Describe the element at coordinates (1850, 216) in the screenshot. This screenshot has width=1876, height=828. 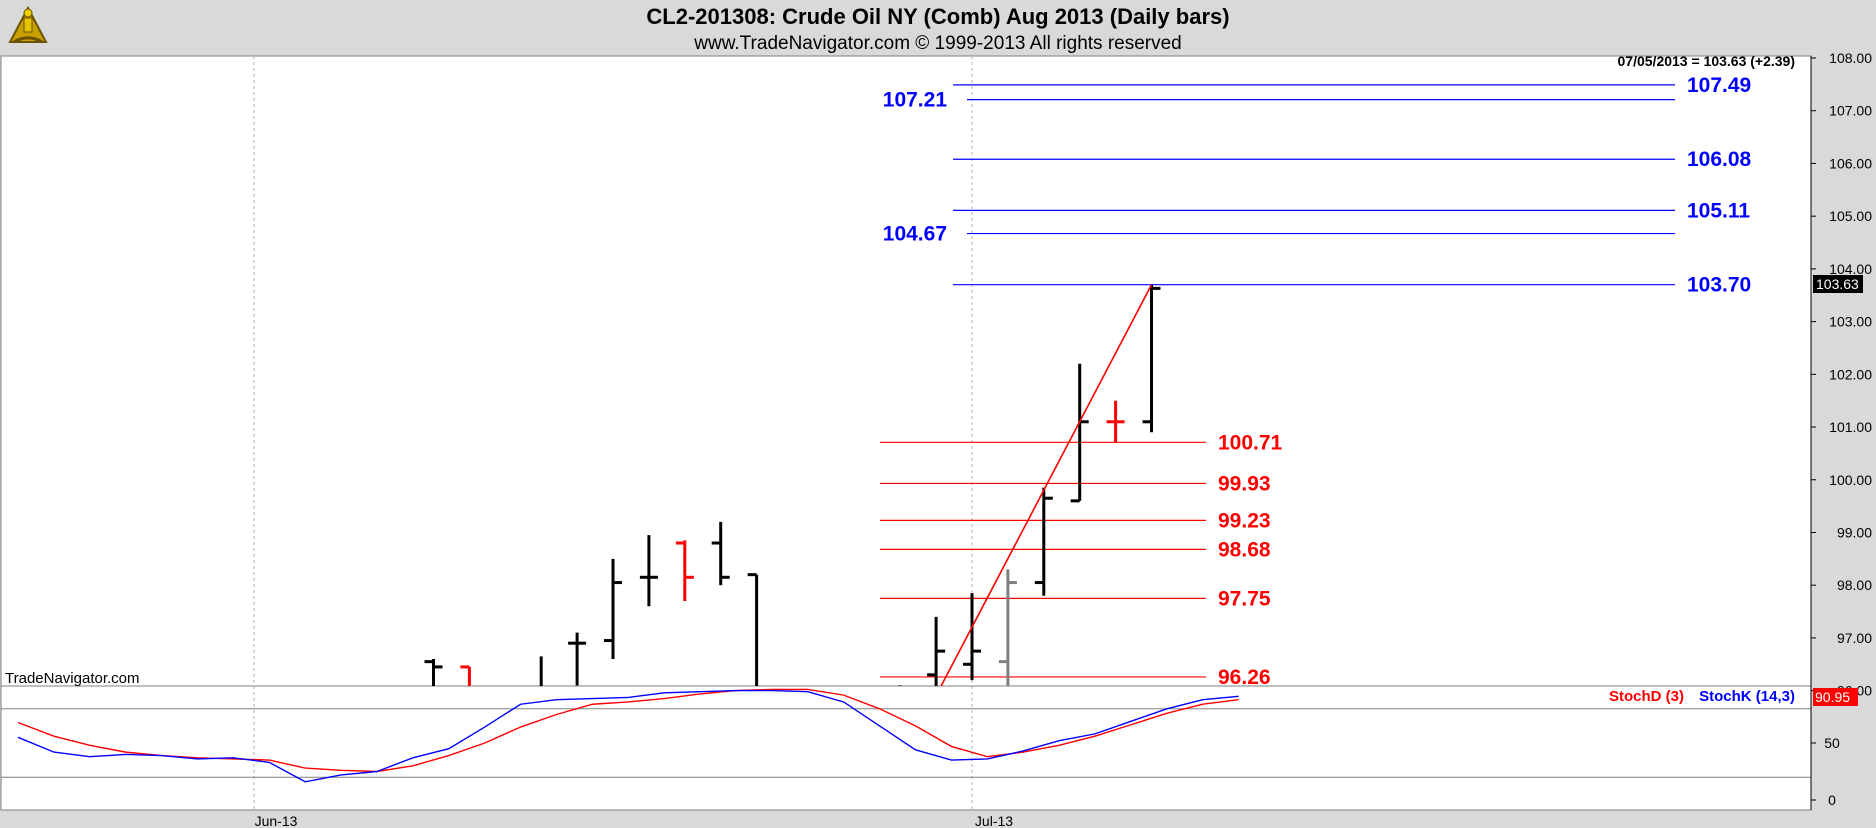
I see `price-tick-label: 105.00` at that location.